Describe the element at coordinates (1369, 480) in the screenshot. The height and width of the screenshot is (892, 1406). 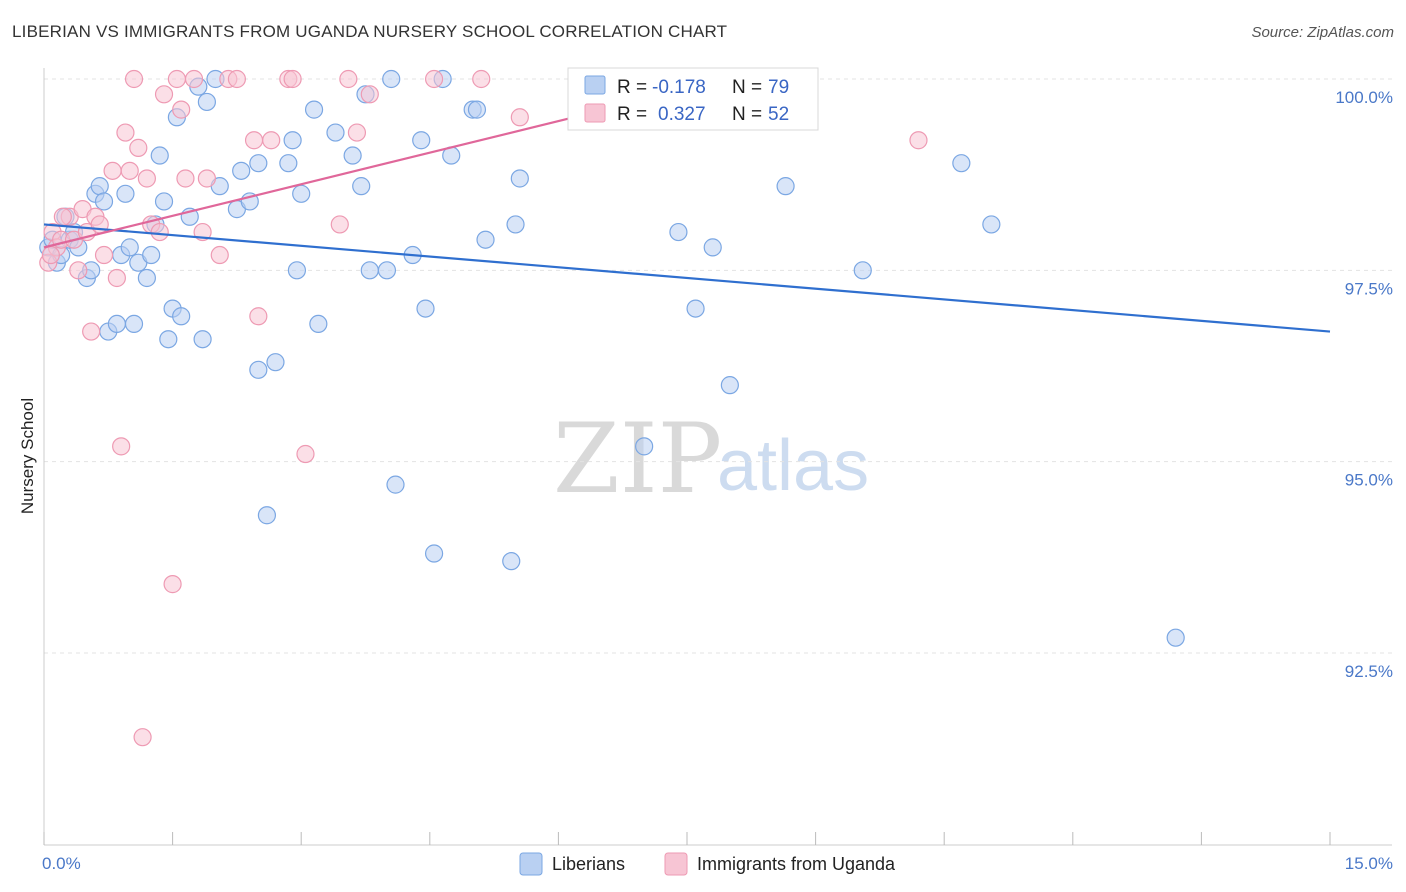
I see `y-tick-label: 95.0%` at that location.